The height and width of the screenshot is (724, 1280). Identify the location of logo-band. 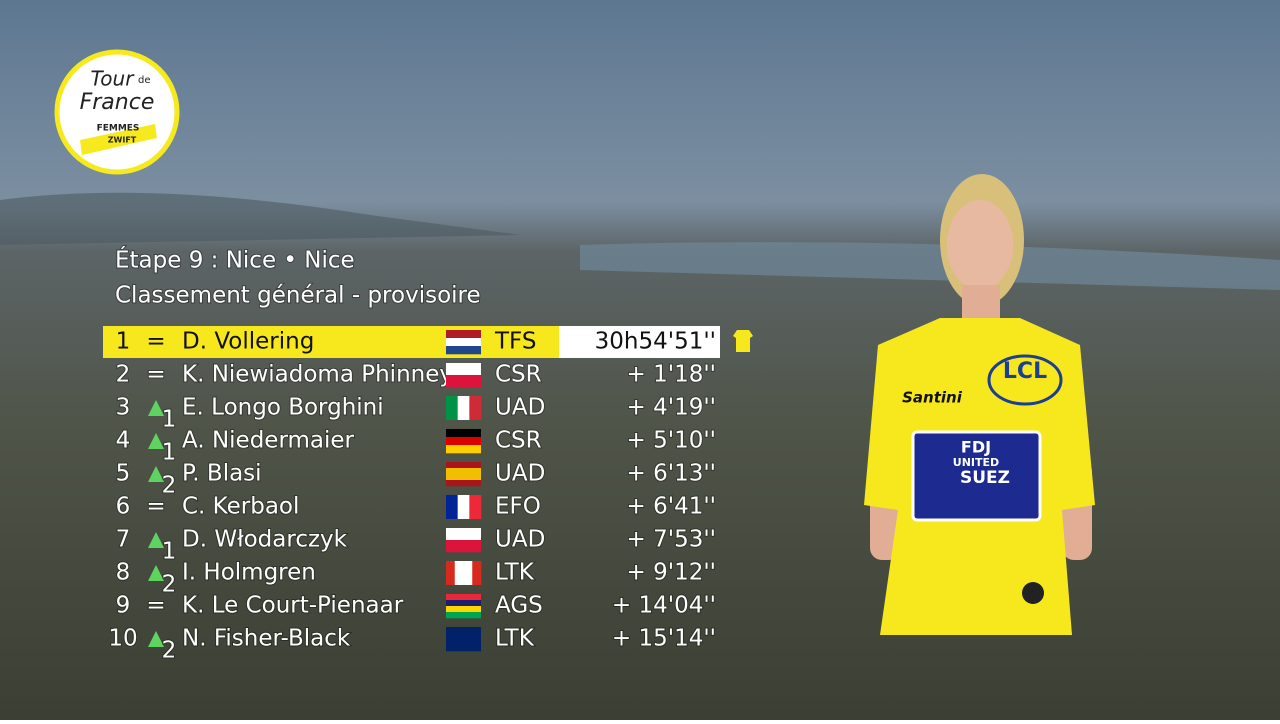
(118, 139).